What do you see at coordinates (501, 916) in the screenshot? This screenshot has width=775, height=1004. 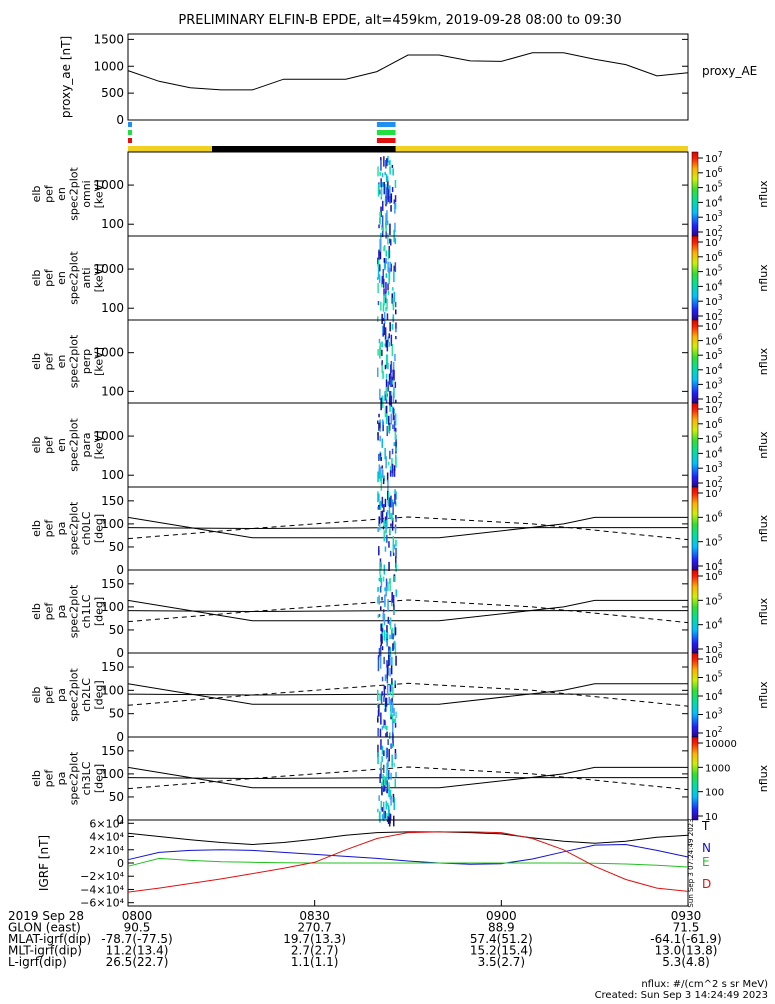 I see `footer-row-value: 0900` at bounding box center [501, 916].